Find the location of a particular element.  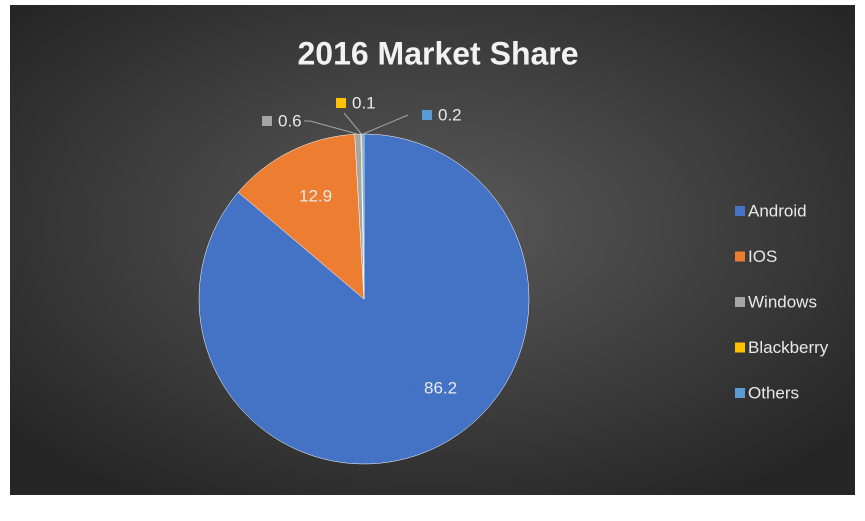

legend-label: Android is located at coordinates (777, 210).